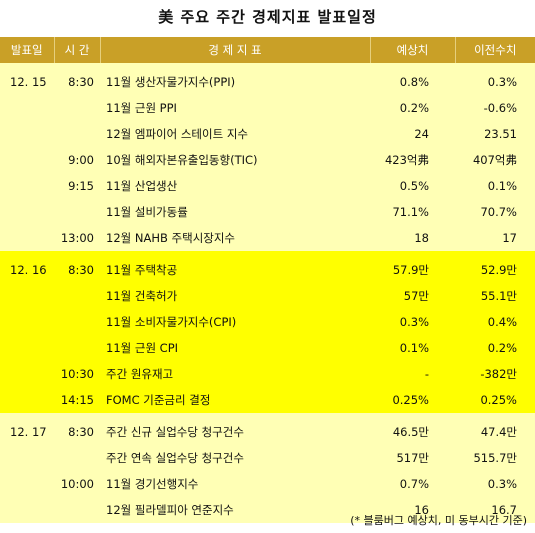 This screenshot has height=533, width=535. Describe the element at coordinates (235, 348) in the screenshot. I see `indicator-cell: 11월 근원 CPI` at that location.